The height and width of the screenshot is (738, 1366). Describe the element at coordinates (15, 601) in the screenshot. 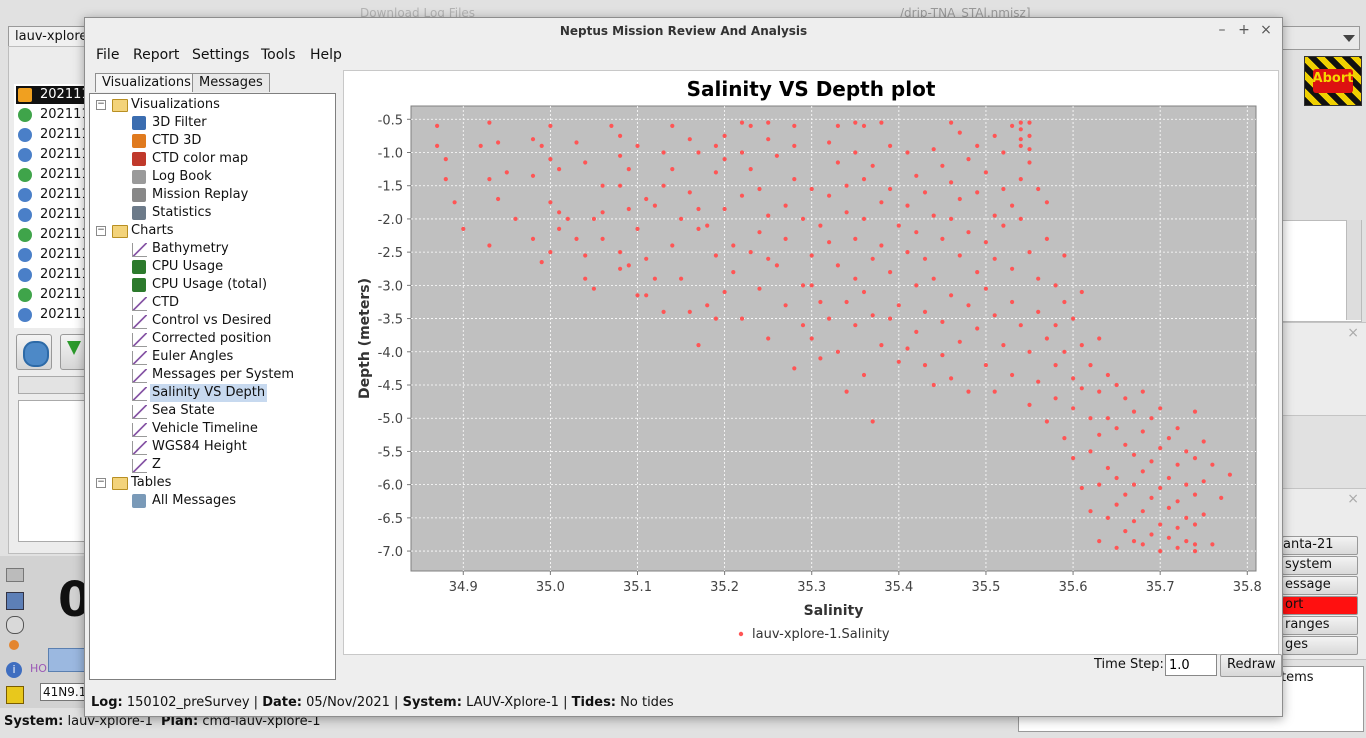

I see `calculator-icon` at that location.